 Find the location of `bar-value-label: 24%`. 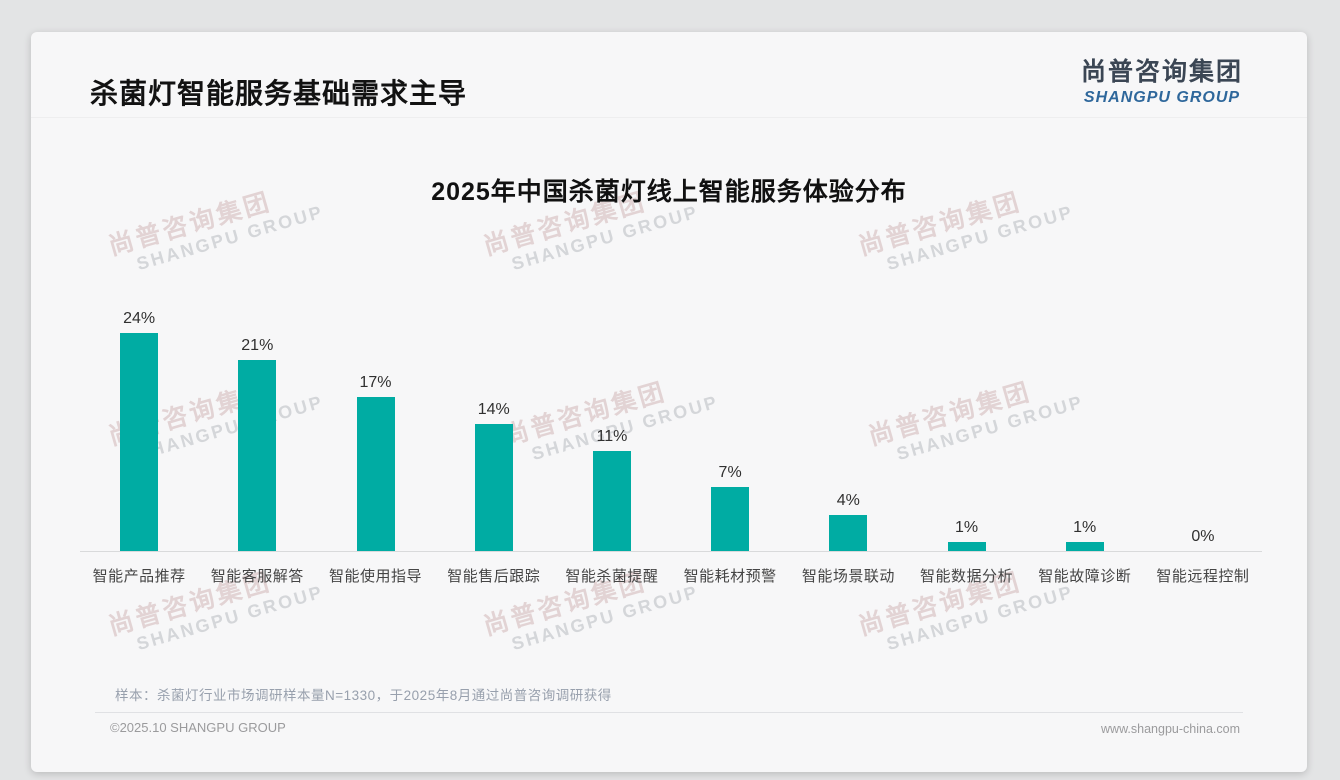

bar-value-label: 24% is located at coordinates (139, 319).